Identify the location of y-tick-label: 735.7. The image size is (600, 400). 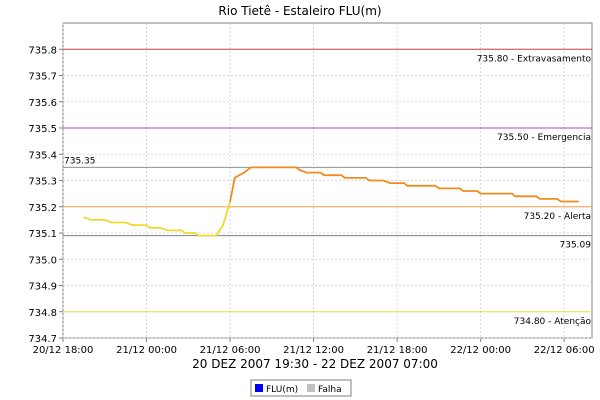
(42, 77).